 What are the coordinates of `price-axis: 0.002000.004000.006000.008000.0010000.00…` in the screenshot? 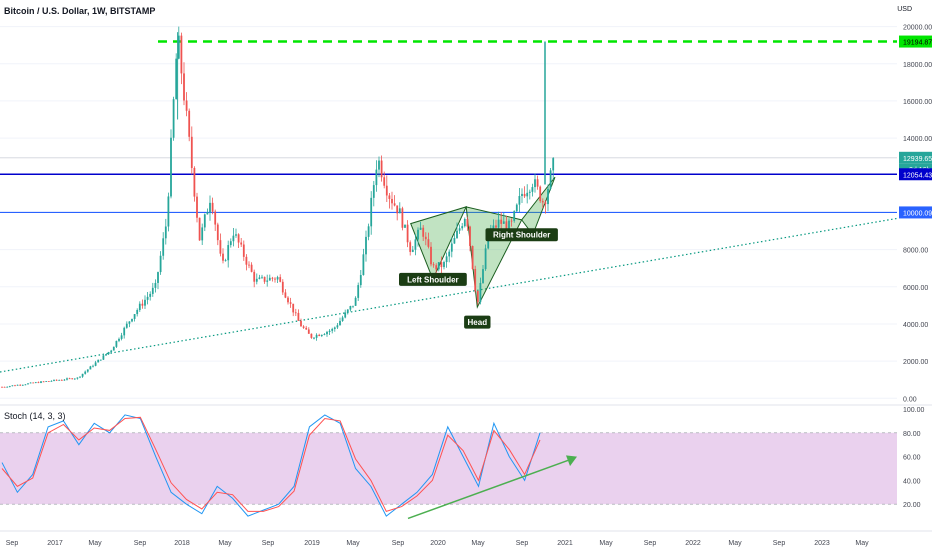 It's located at (915, 214).